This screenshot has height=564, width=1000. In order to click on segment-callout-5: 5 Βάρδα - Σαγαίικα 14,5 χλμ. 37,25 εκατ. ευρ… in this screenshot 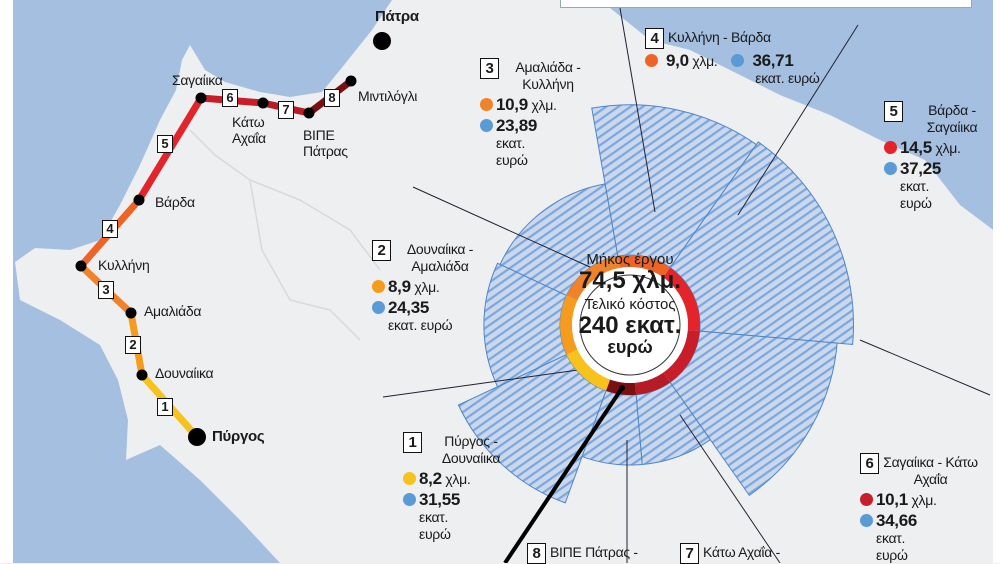, I will do `click(940, 156)`.